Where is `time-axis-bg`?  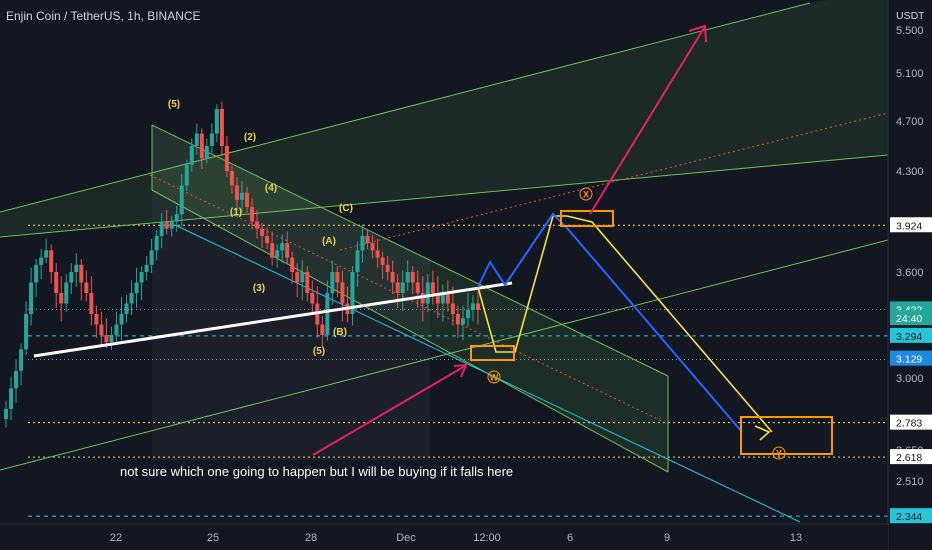
time-axis-bg is located at coordinates (444, 537).